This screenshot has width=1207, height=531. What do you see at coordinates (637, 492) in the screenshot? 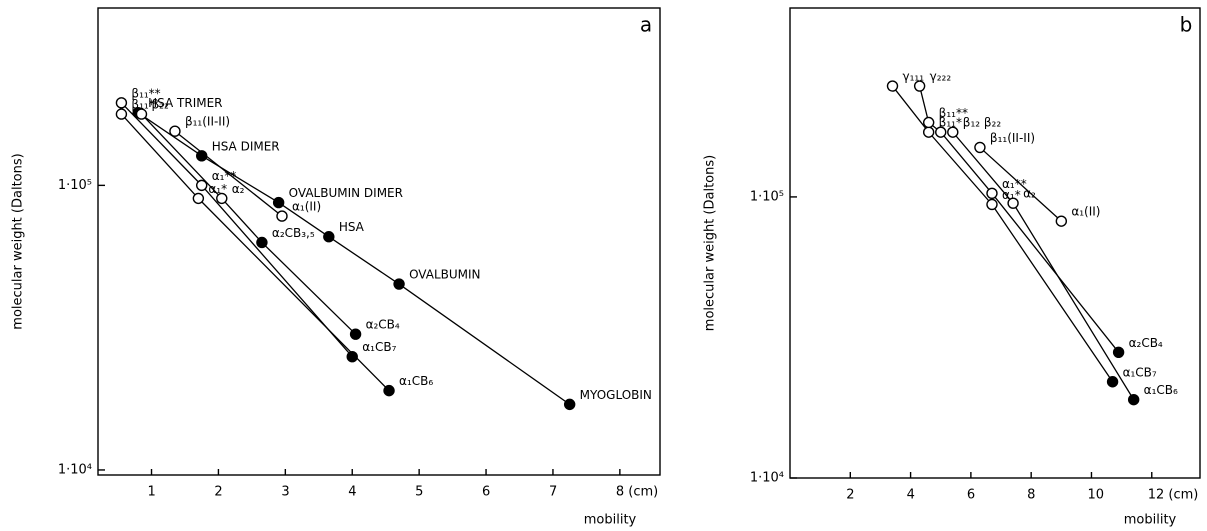
I see `x-tick-label: 8 (cm)` at bounding box center [637, 492].